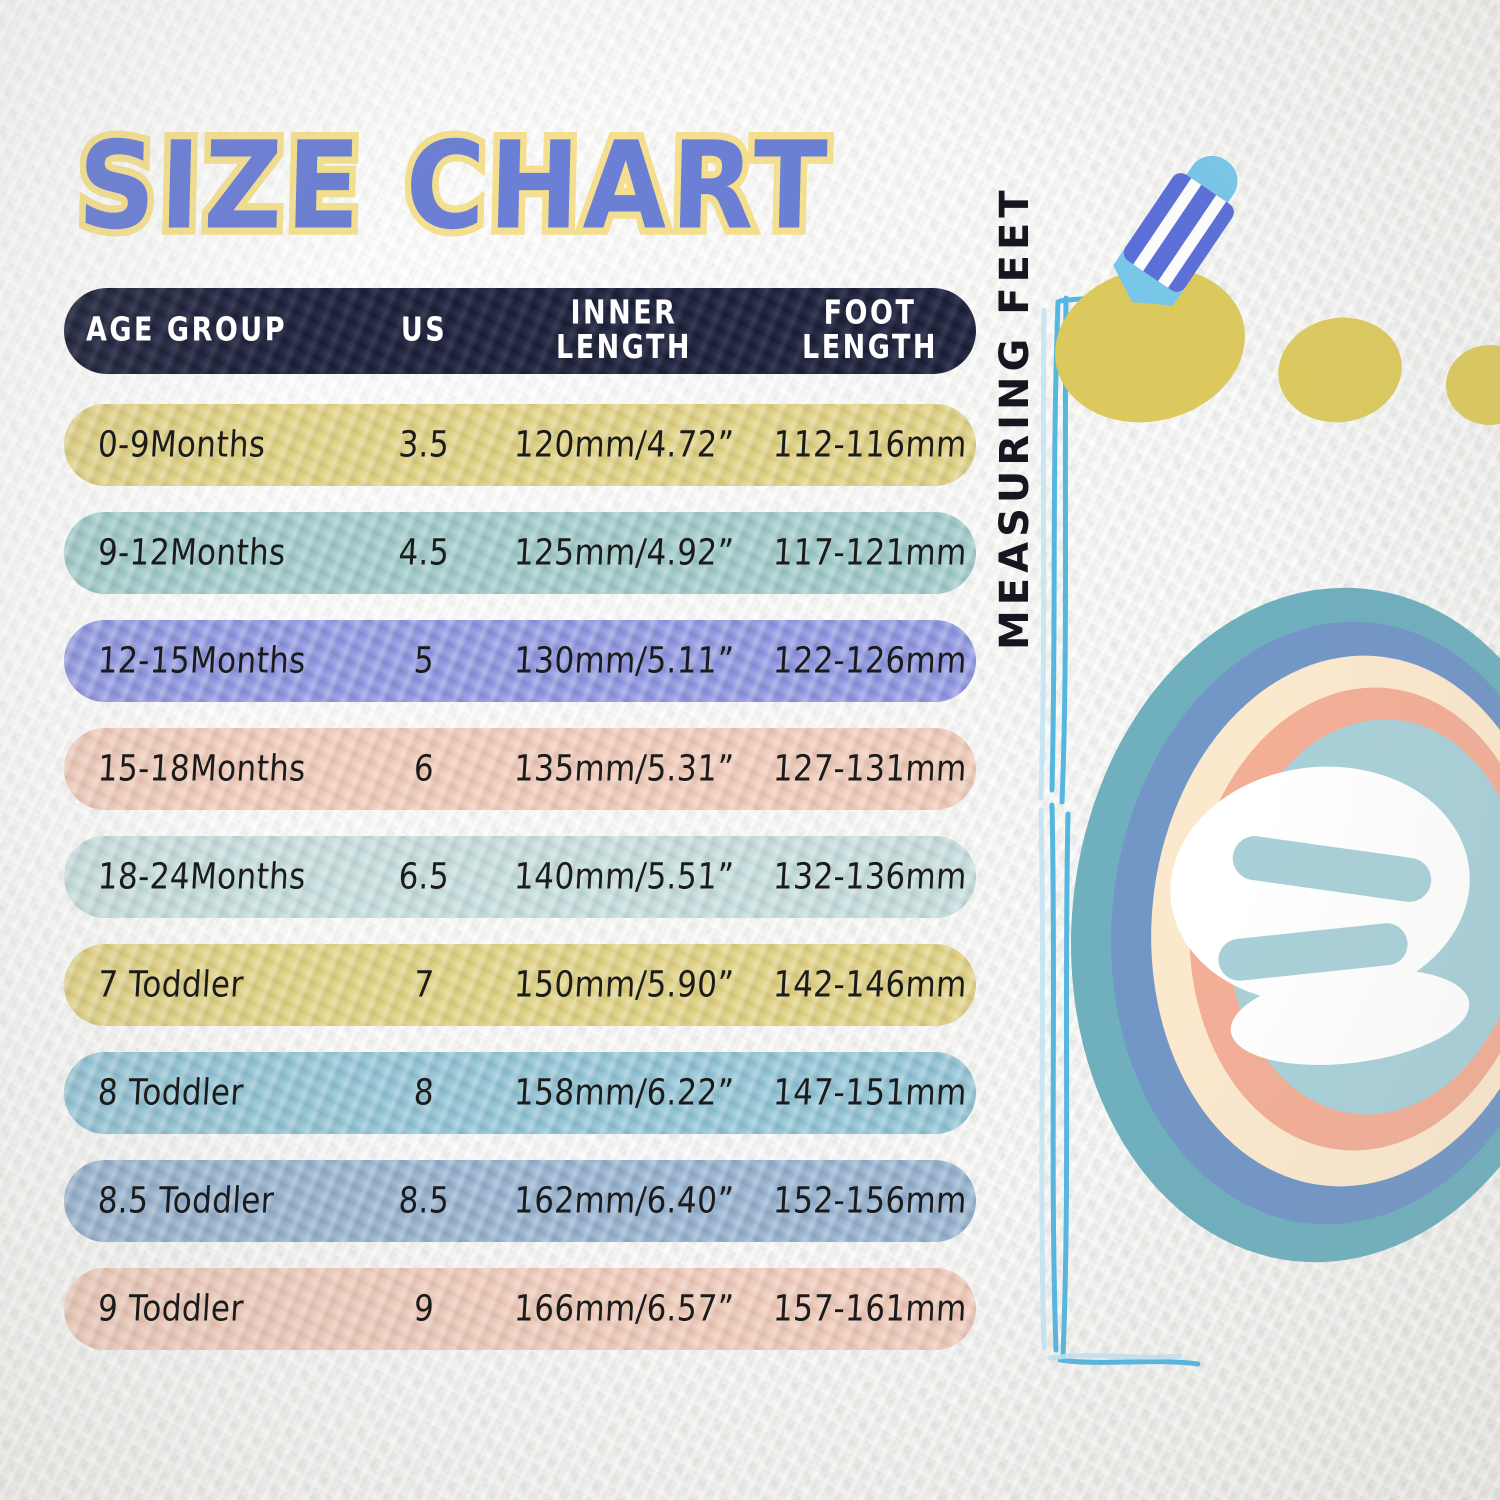  What do you see at coordinates (202, 661) in the screenshot?
I see `row-cell-age-group: 12-15Months` at bounding box center [202, 661].